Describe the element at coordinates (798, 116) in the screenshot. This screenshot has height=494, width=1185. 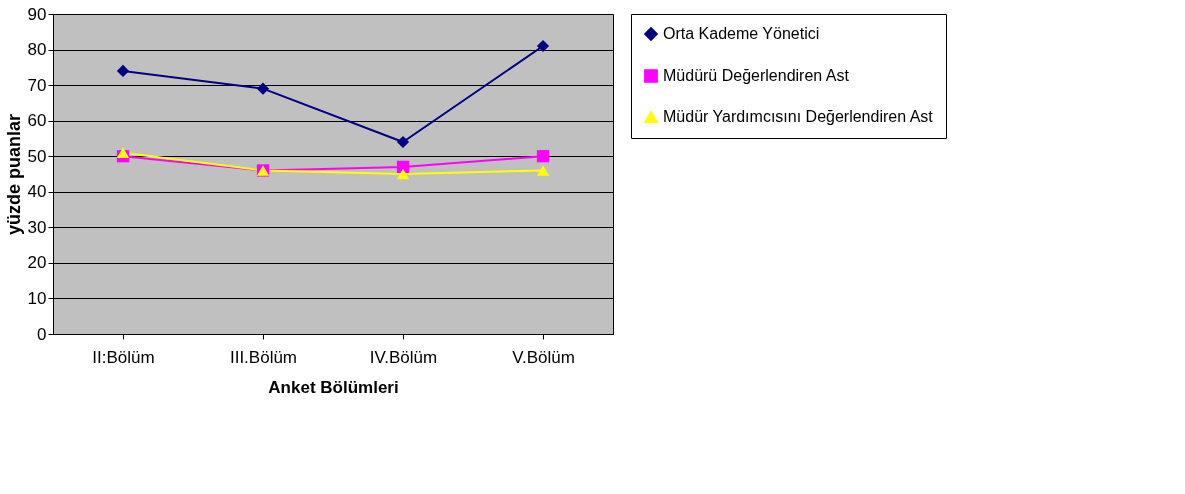
I see `legend-label: Müdür Yardımcısını Değerlendiren Ast` at that location.